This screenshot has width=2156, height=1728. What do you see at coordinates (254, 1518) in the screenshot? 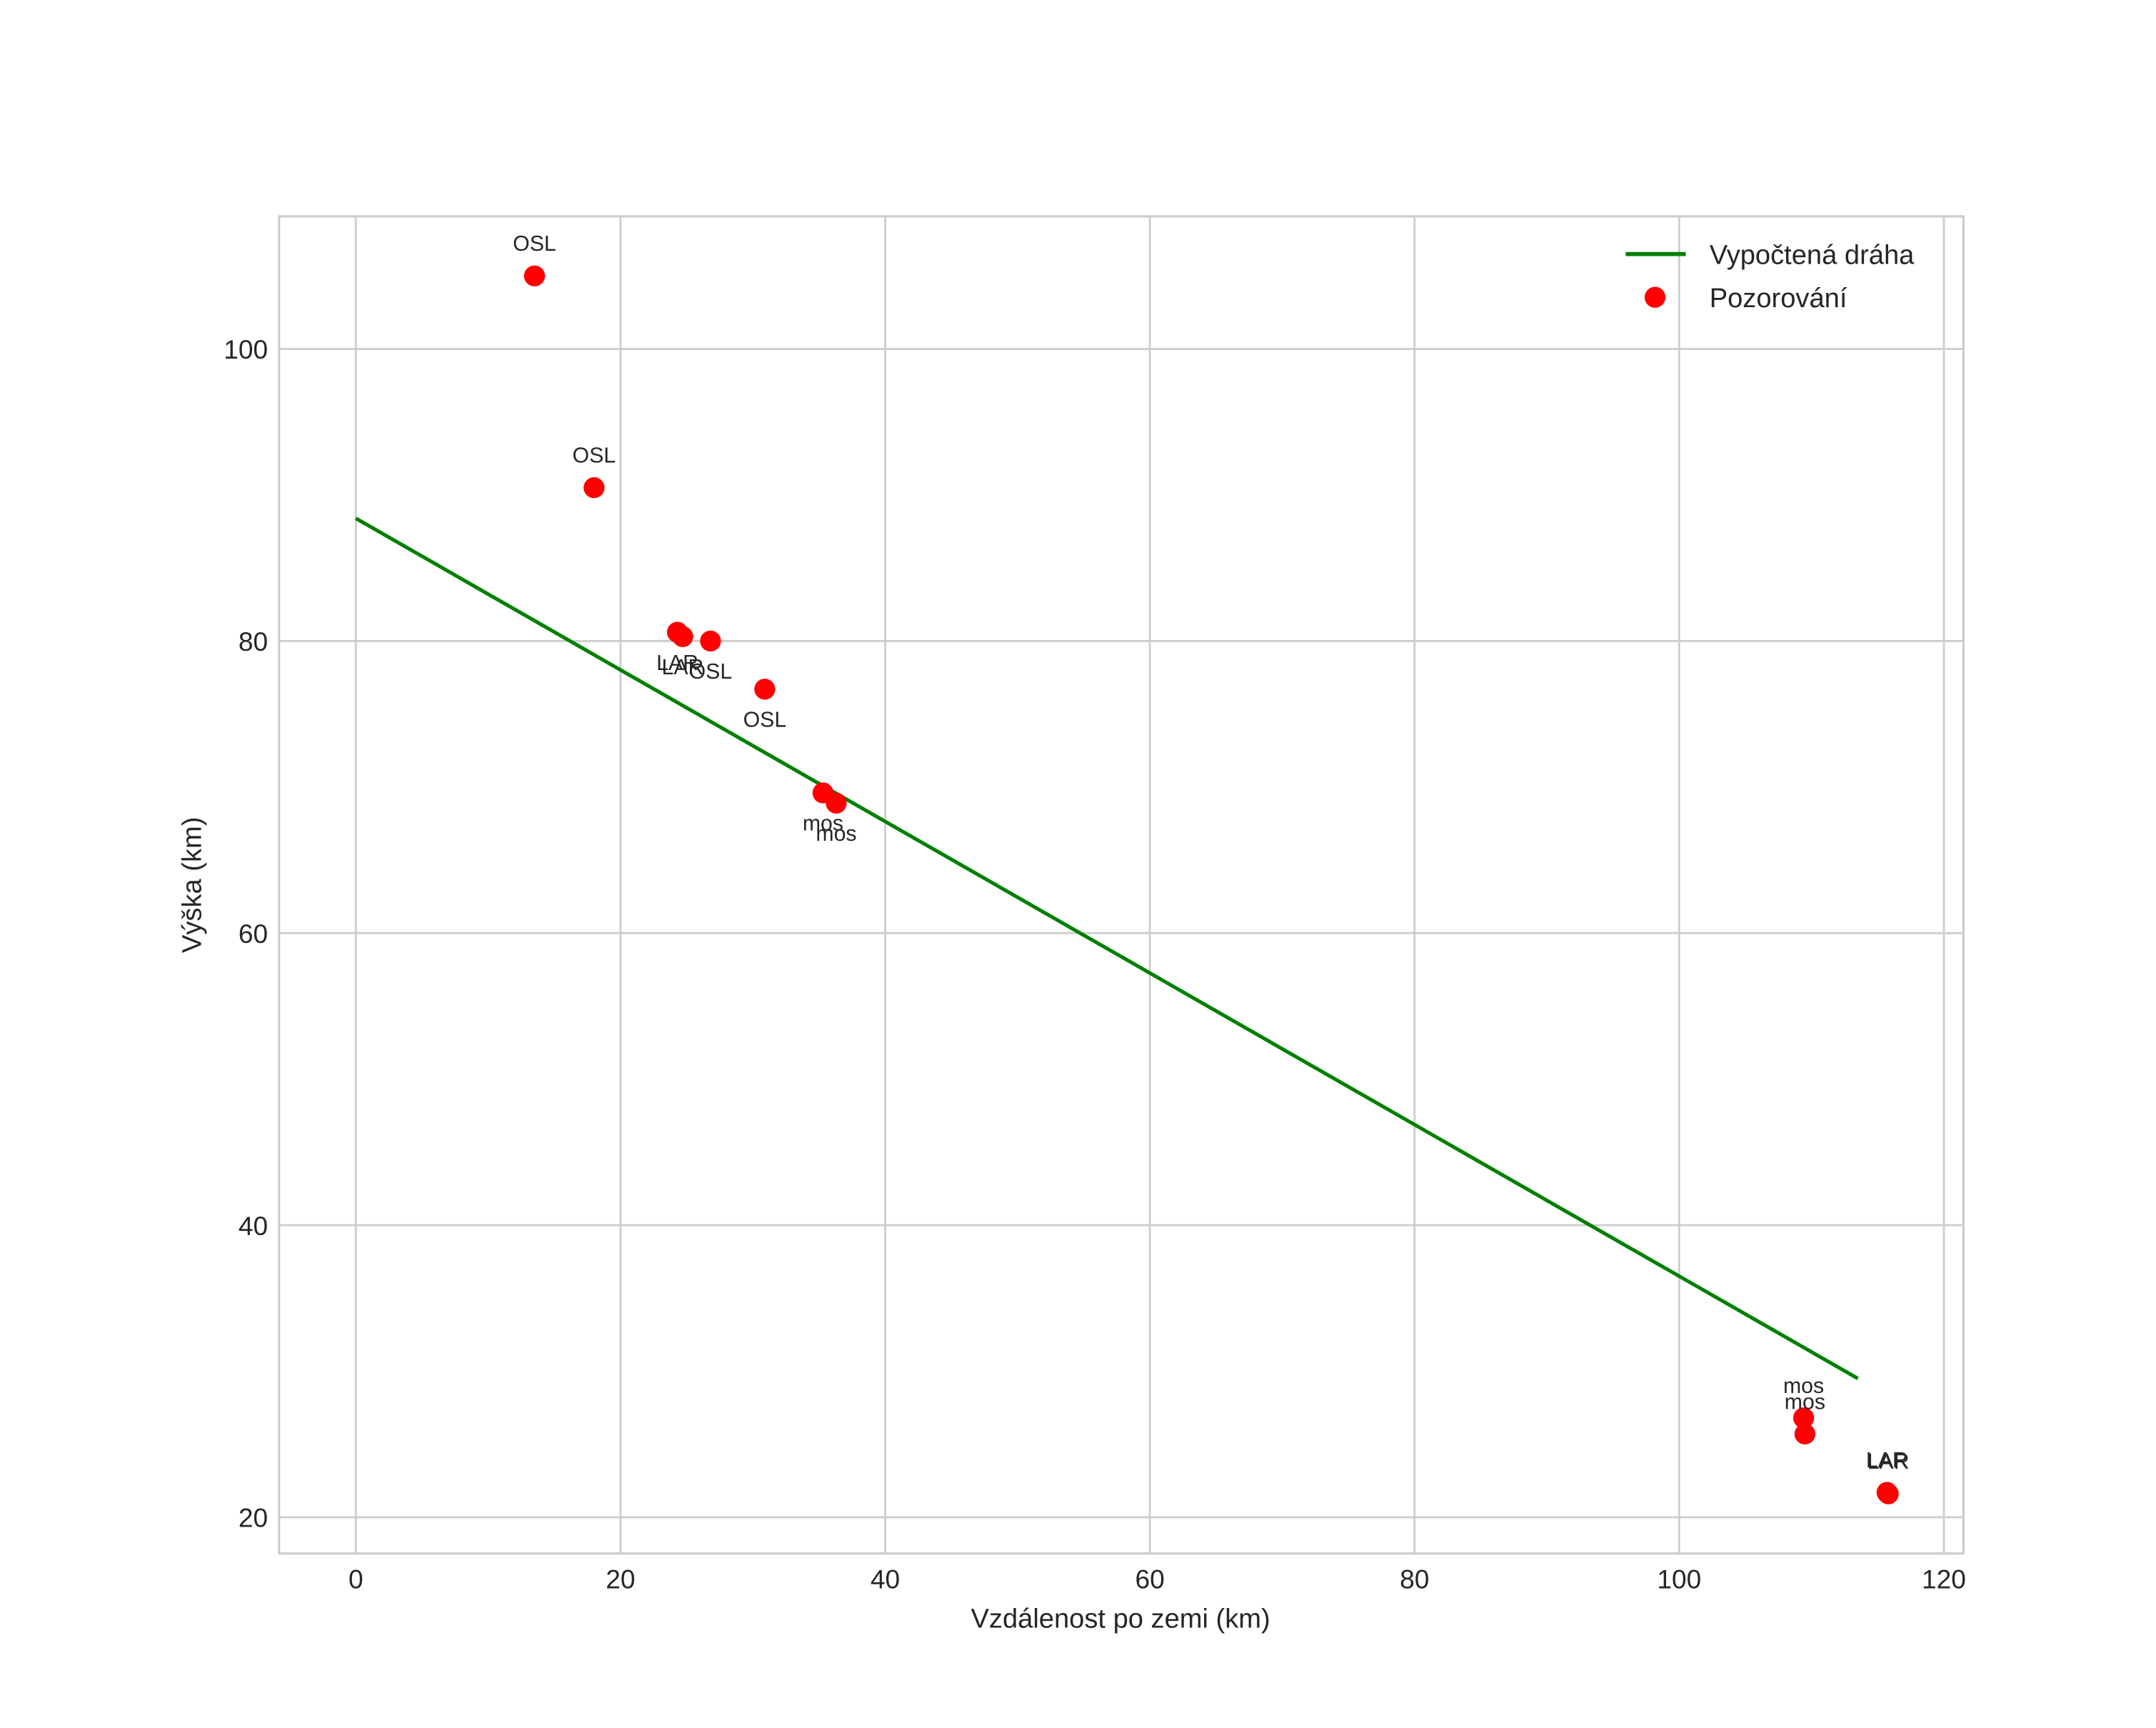
I see `y-tick-label: 20` at bounding box center [254, 1518].